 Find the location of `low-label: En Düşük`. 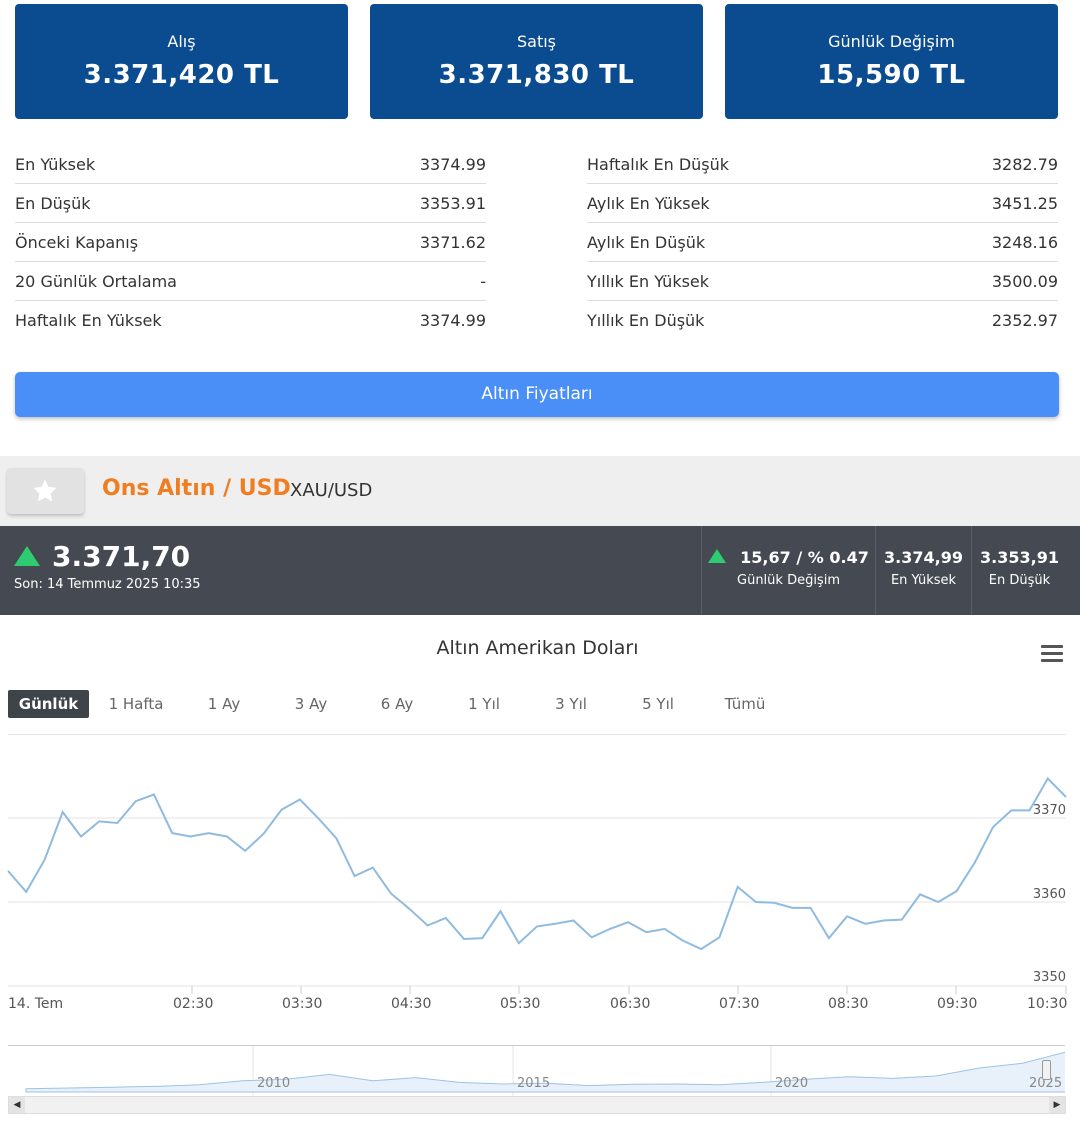

low-label: En Düşük is located at coordinates (1019, 580).